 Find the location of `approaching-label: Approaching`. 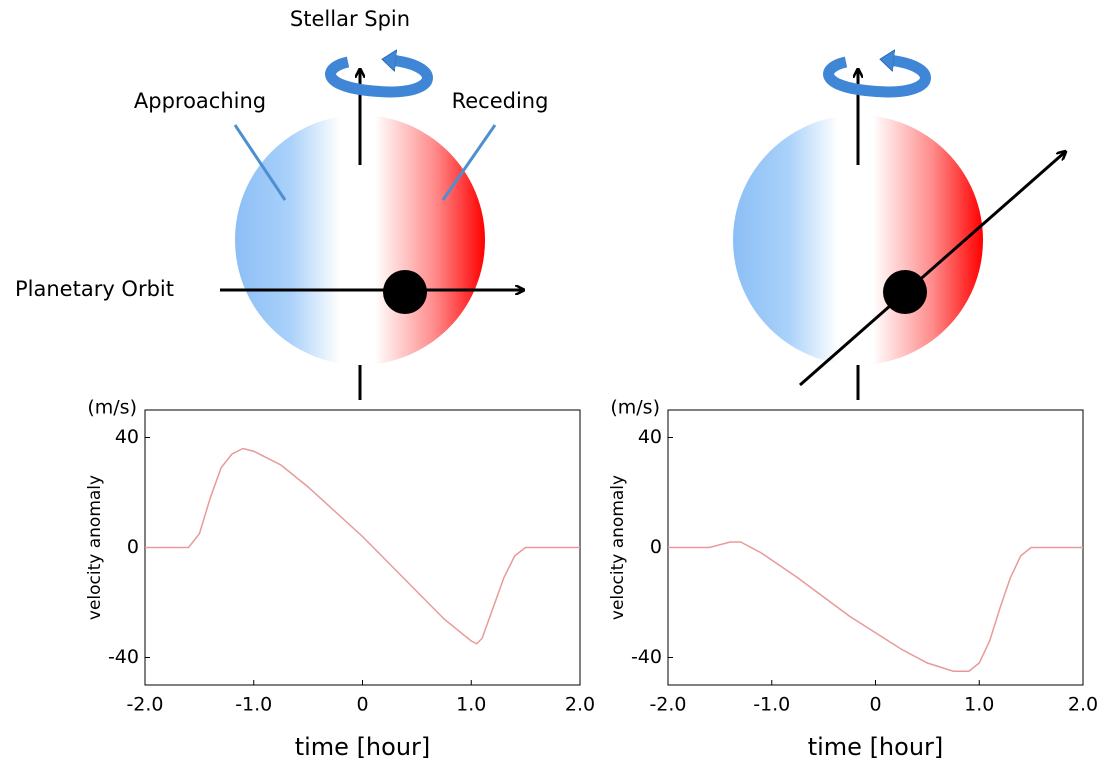

approaching-label: Approaching is located at coordinates (200, 101).